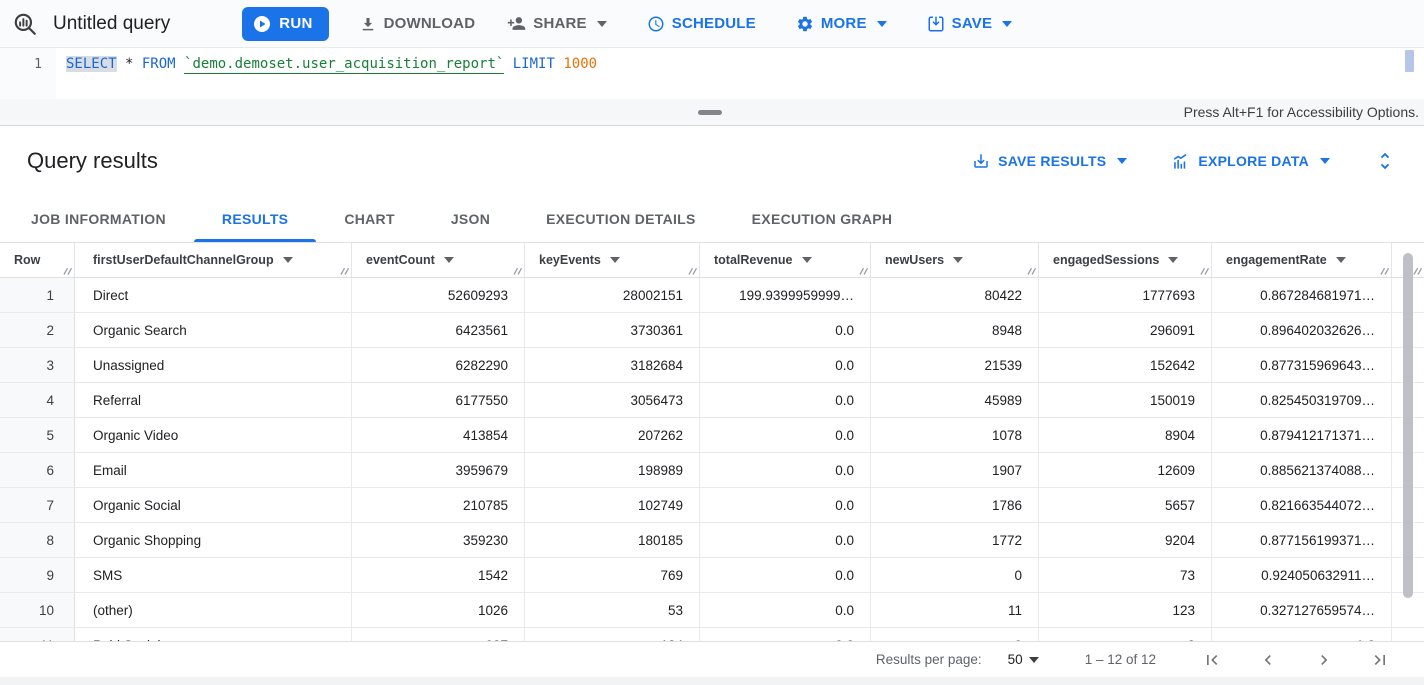 The image size is (1424, 685). I want to click on cell-firstUserDefaultChannelGroup: Organic Video, so click(213, 435).